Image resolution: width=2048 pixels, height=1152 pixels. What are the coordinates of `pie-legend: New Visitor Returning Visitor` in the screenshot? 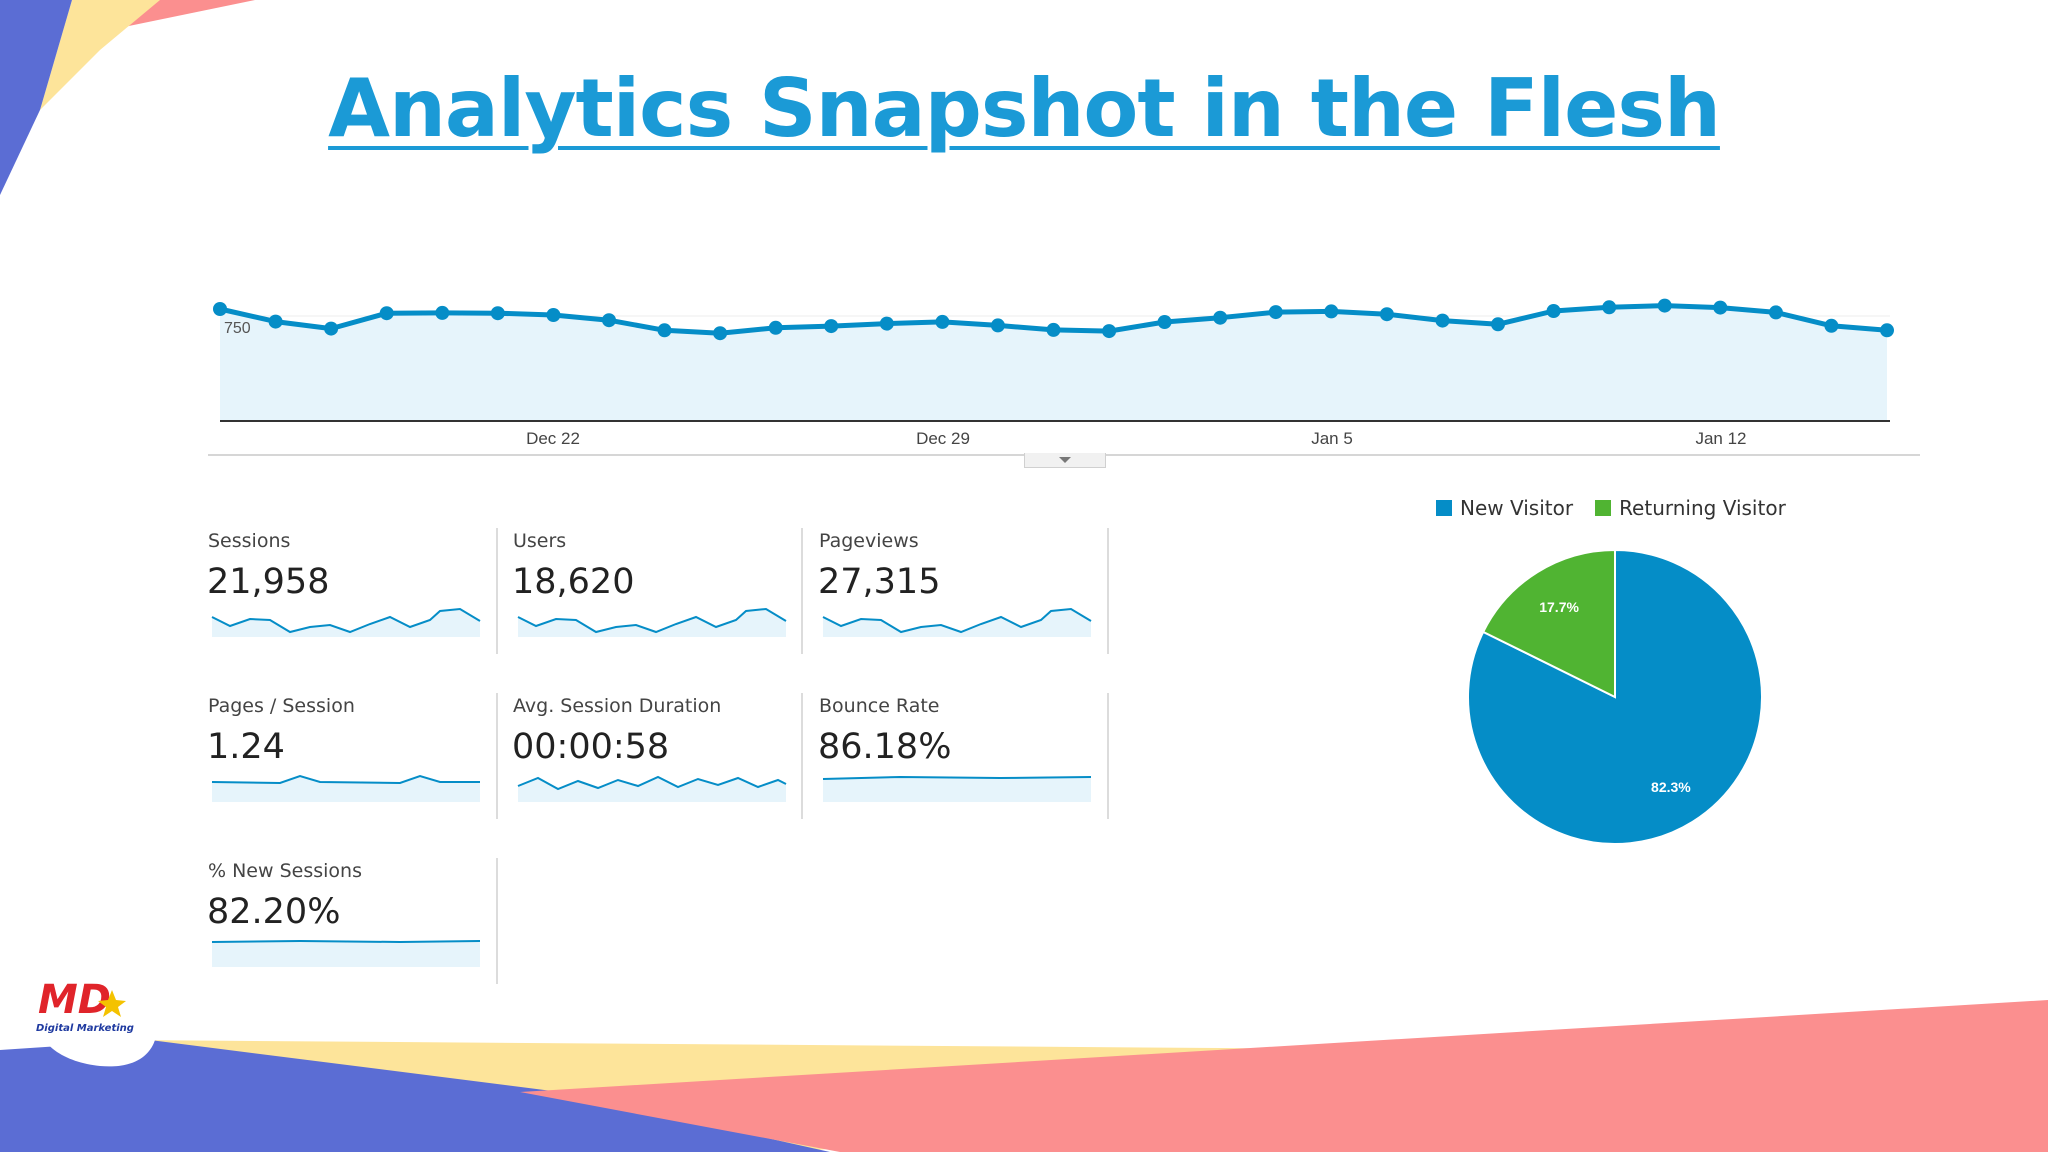 It's located at (1622, 508).